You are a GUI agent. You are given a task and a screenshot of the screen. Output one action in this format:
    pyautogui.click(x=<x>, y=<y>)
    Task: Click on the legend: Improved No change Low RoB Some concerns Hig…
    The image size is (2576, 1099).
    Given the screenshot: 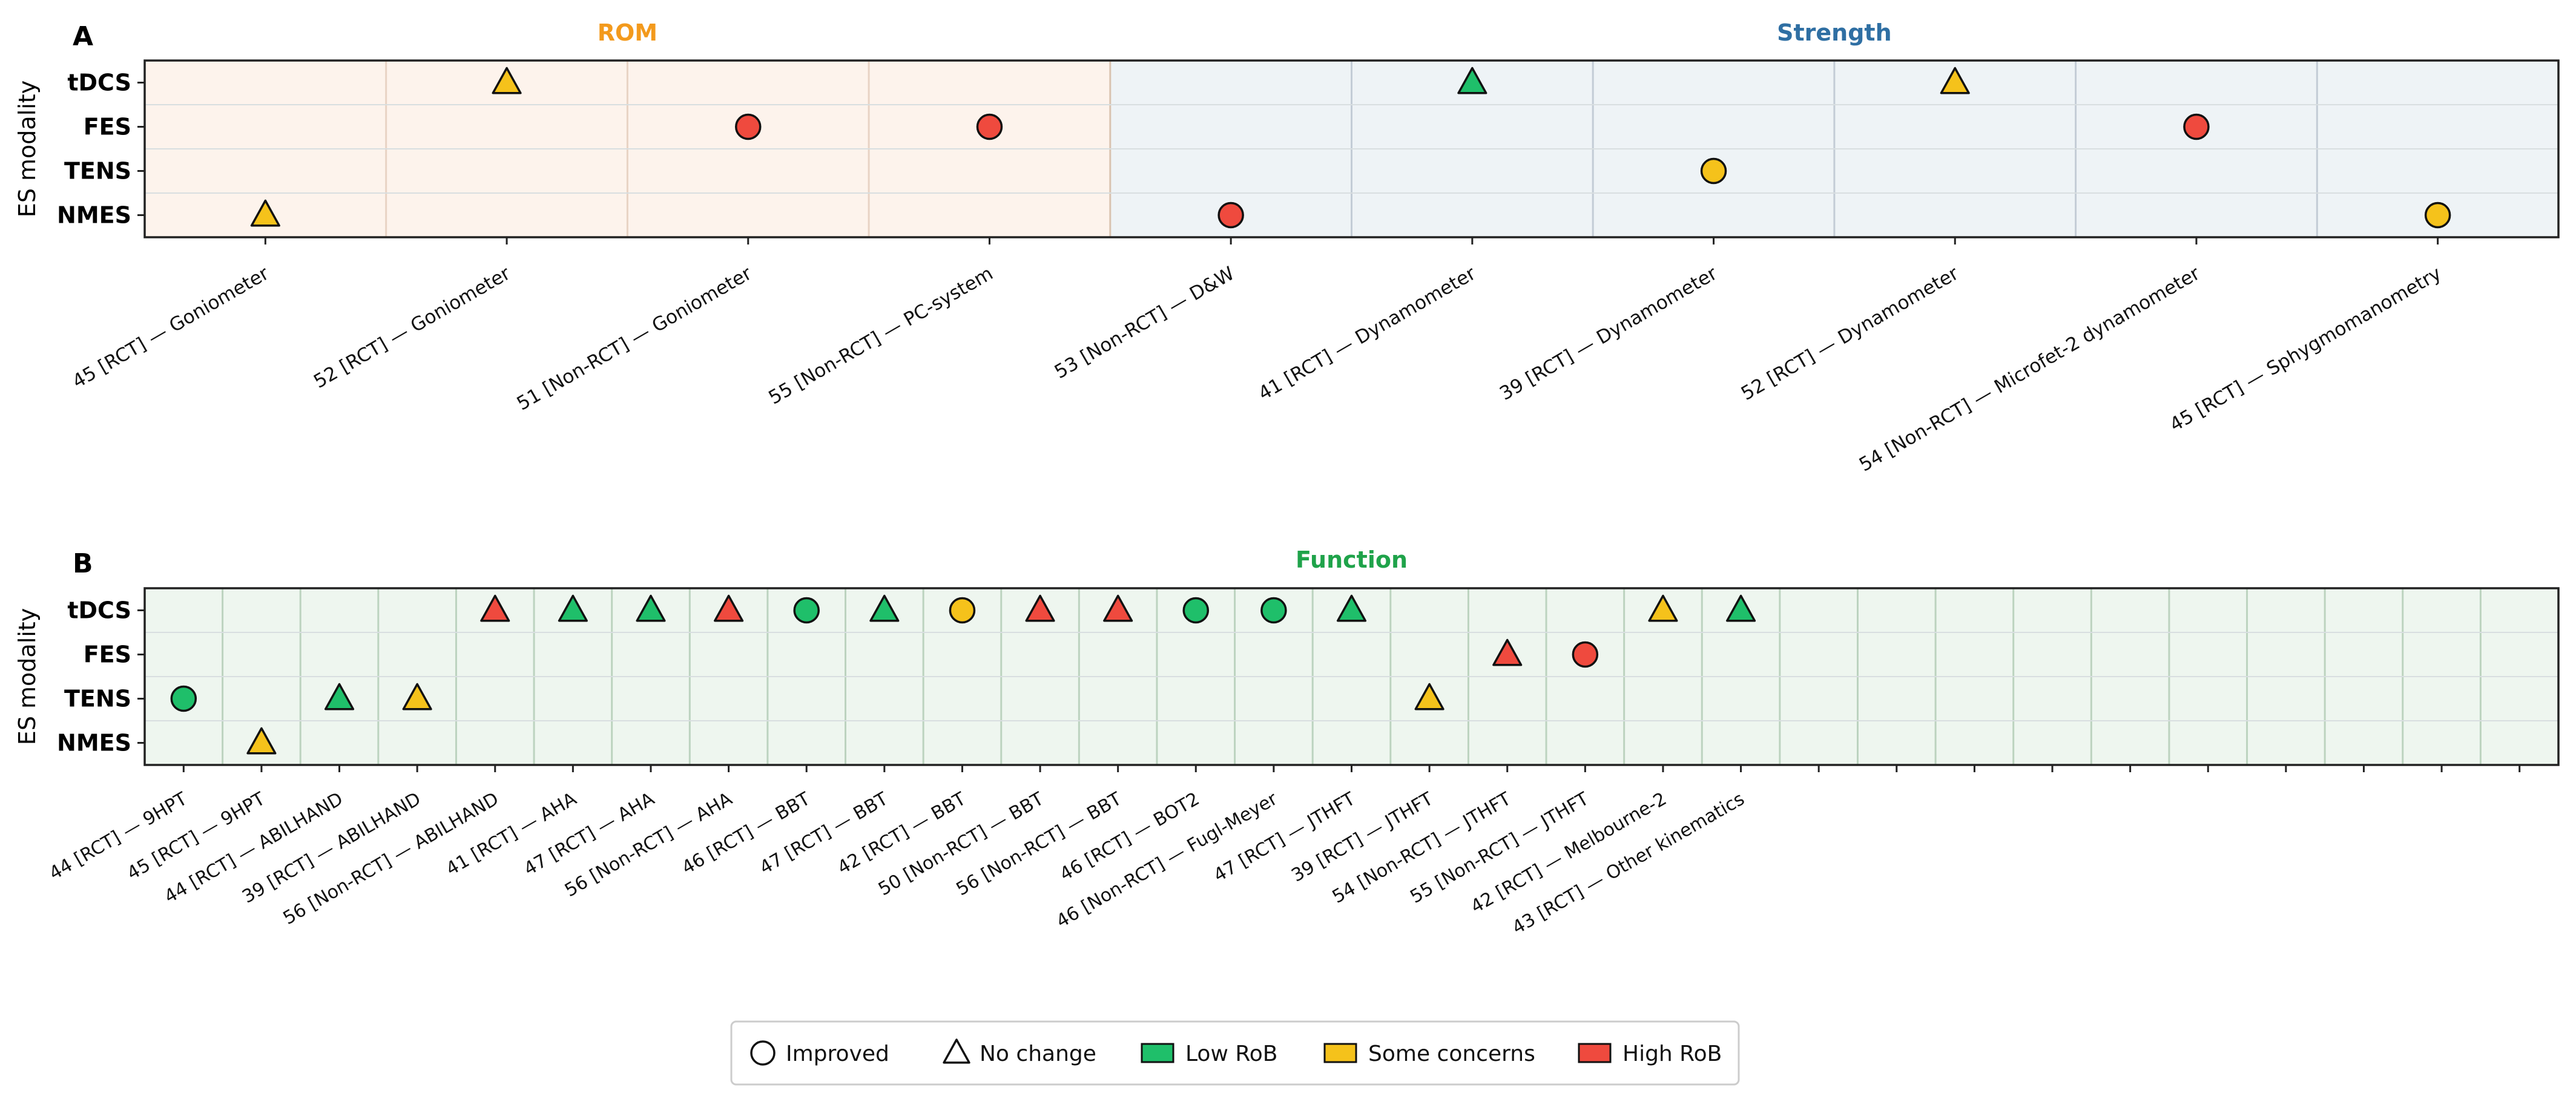 What is the action you would take?
    pyautogui.click(x=1235, y=1053)
    